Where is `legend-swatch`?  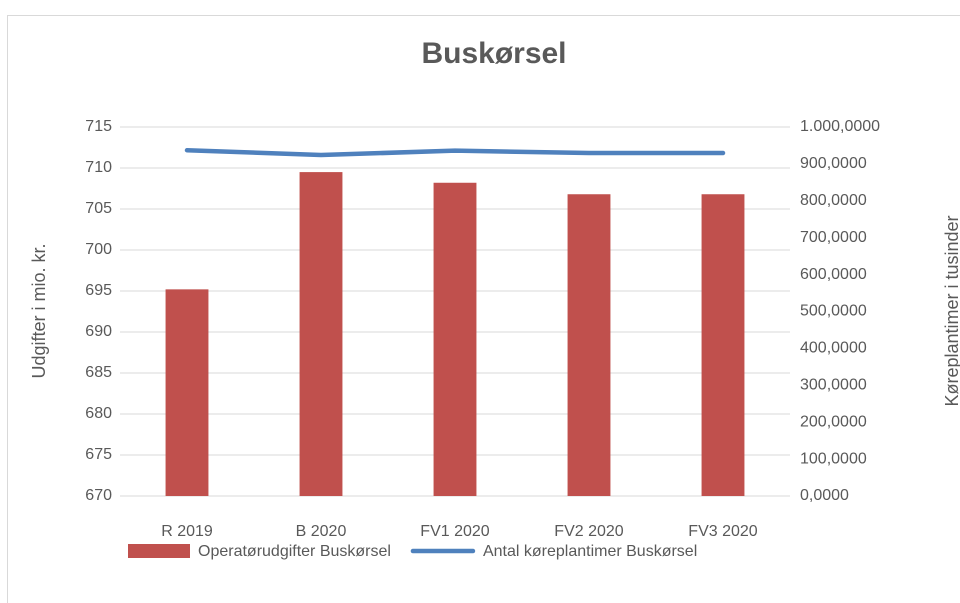
legend-swatch is located at coordinates (159, 551).